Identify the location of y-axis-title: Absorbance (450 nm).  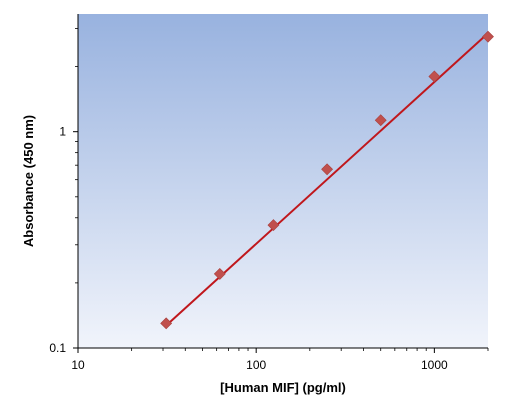
(28, 181).